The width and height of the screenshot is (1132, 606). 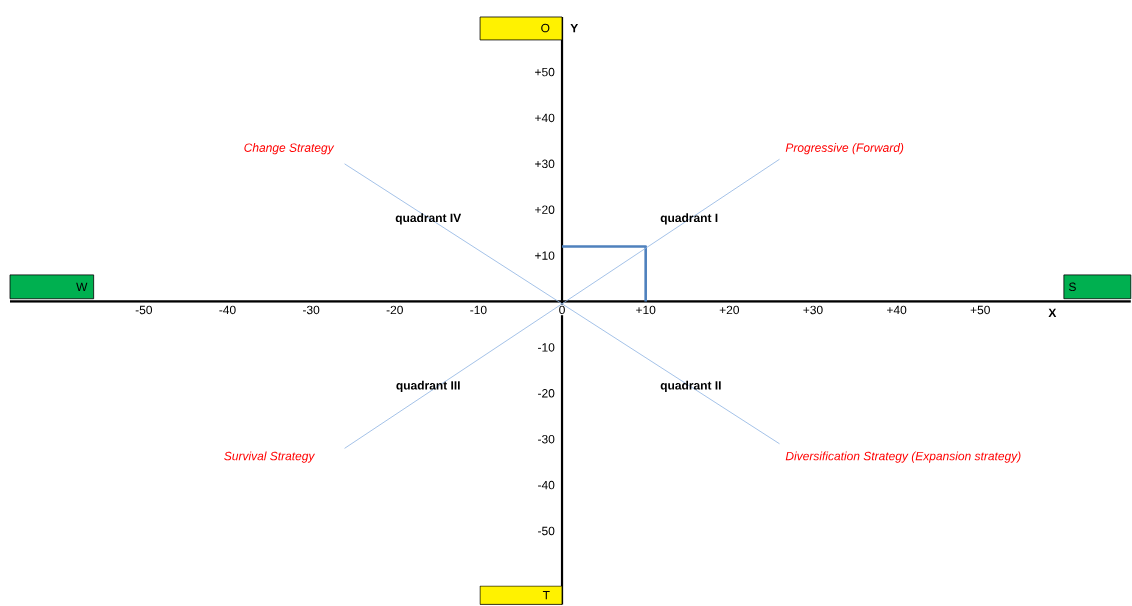 I want to click on annotation: W, so click(x=82, y=287).